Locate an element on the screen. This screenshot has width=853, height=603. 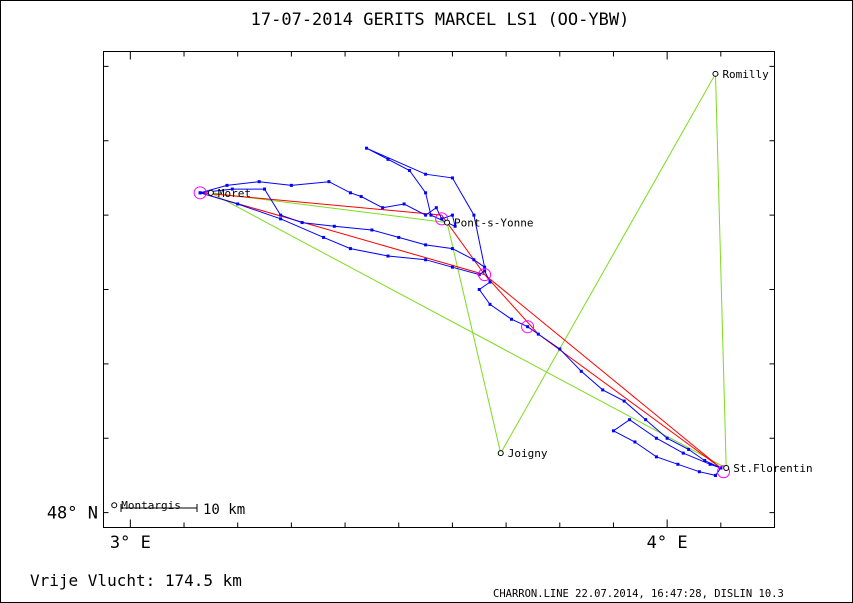
y-tick-label: 48° N is located at coordinates (72, 514).